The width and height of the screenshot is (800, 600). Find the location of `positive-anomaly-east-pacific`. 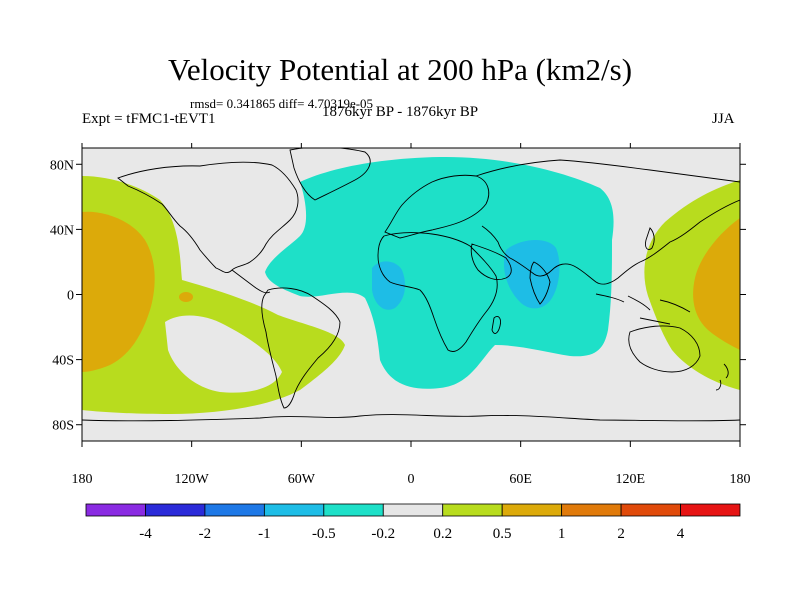

positive-anomaly-east-pacific is located at coordinates (213, 295).